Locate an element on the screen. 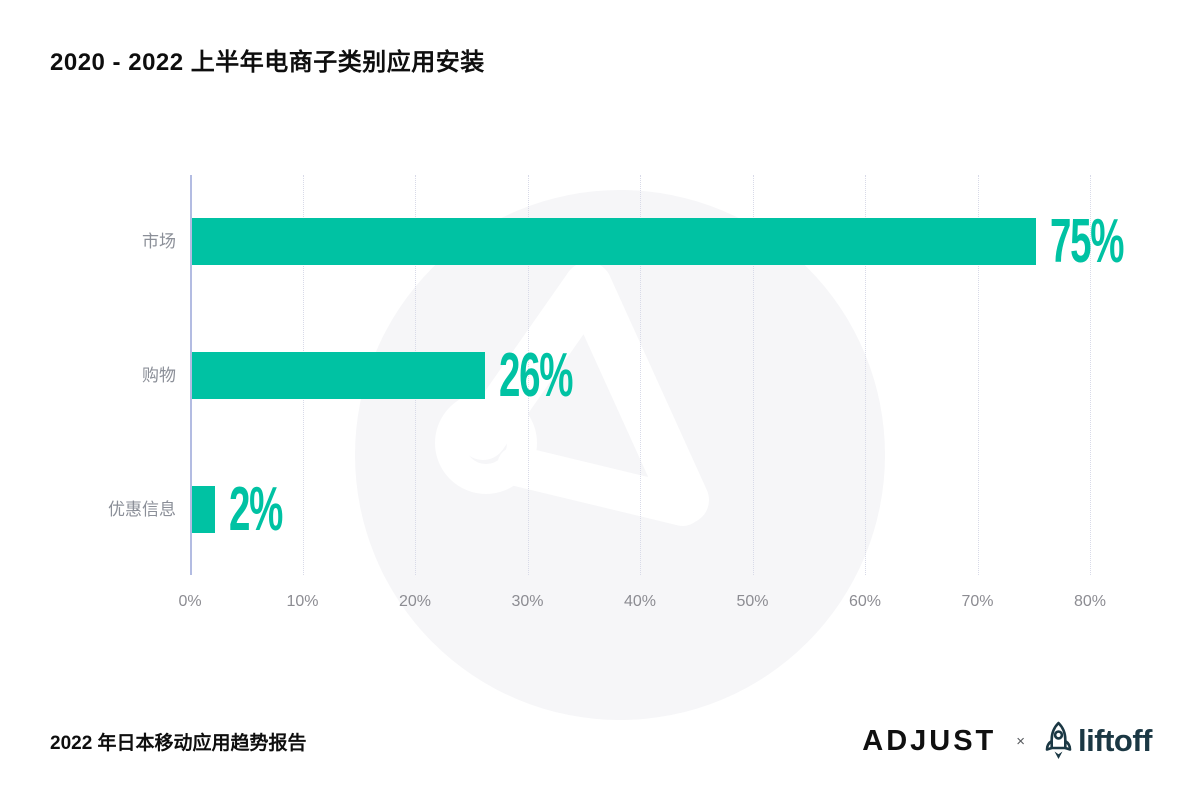 The width and height of the screenshot is (1200, 800). x-axis-tick-row: 0% 10% 20% 30% 40% 50% 60% 70% 80% is located at coordinates (642, 605).